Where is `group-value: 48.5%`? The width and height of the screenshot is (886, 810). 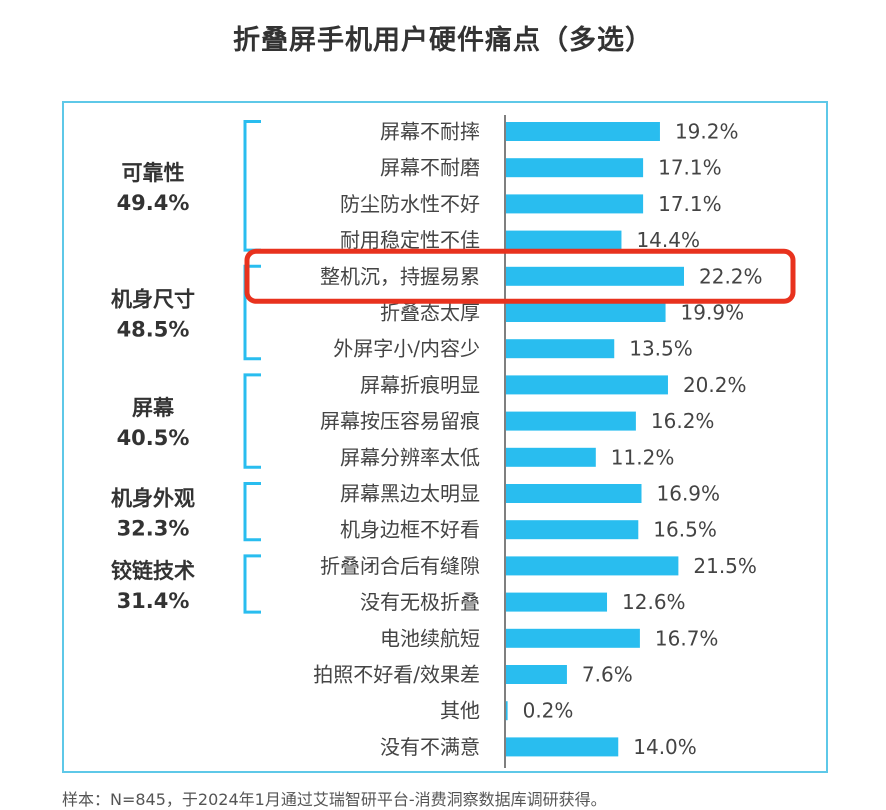
group-value: 48.5% is located at coordinates (153, 330).